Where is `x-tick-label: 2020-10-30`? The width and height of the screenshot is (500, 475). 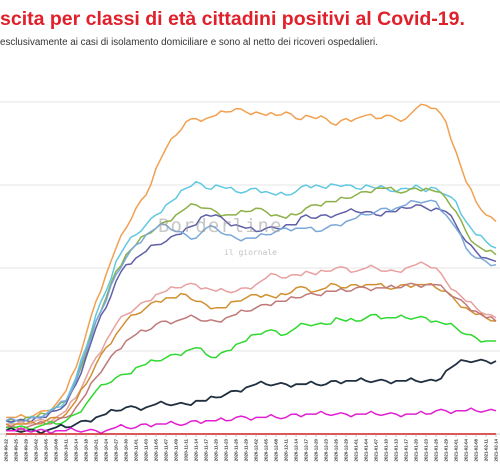 x-tick-label: 2020-10-30 is located at coordinates (126, 449).